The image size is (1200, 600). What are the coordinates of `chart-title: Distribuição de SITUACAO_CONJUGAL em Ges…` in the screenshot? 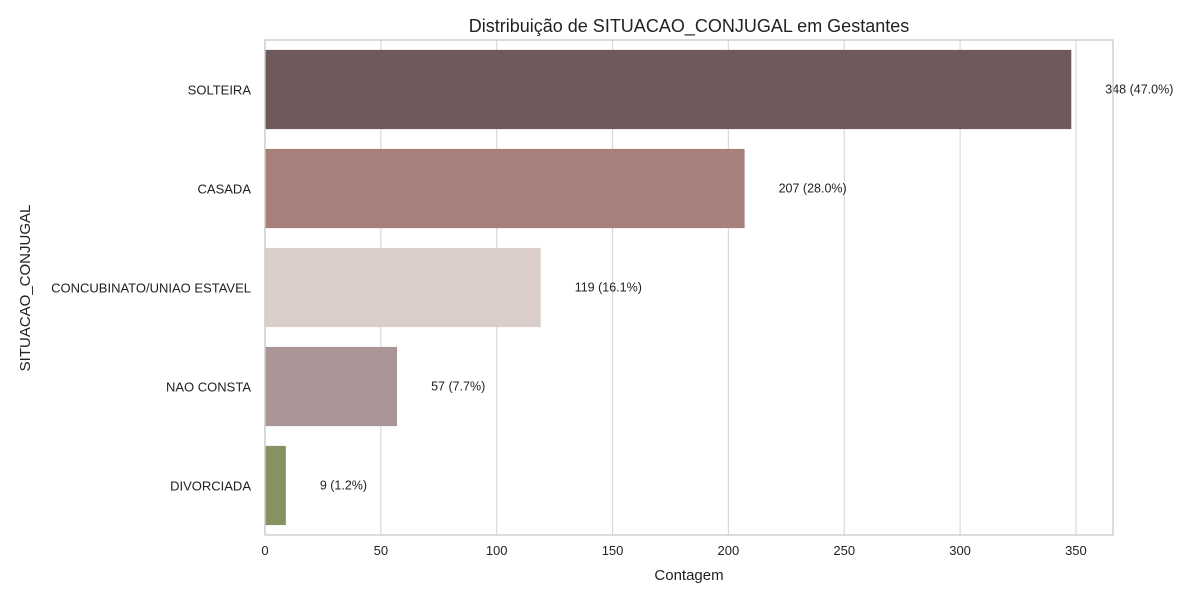 It's located at (689, 26).